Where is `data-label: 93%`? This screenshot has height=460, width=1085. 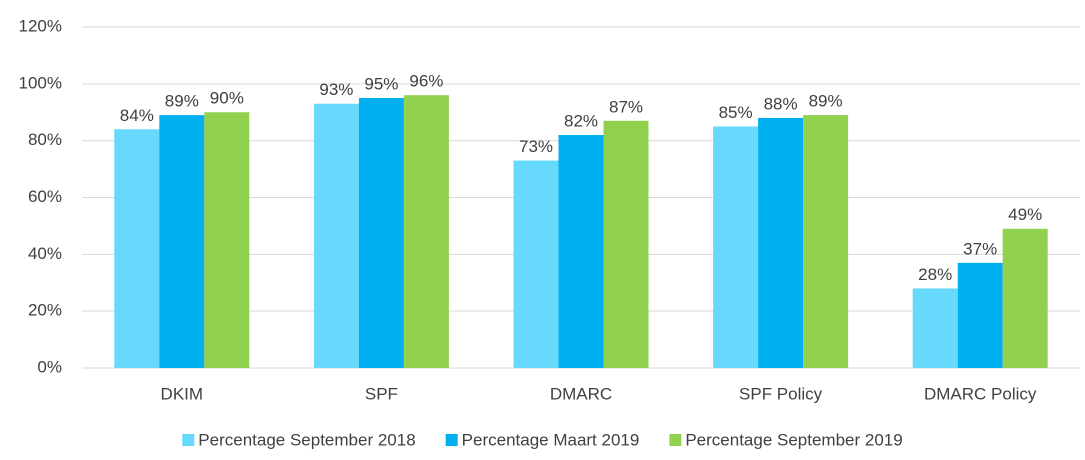 data-label: 93% is located at coordinates (336, 89).